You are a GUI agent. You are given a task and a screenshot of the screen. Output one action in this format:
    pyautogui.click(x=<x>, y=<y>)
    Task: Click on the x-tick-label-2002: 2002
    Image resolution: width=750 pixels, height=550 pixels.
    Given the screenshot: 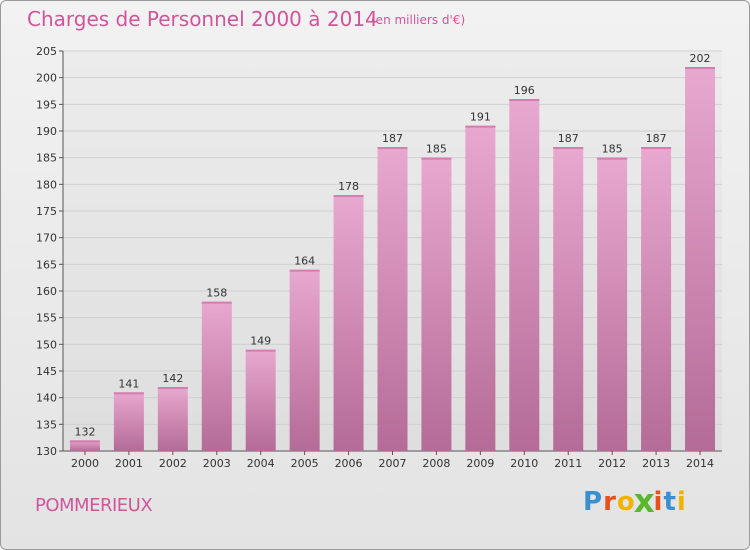 What is the action you would take?
    pyautogui.click(x=173, y=463)
    